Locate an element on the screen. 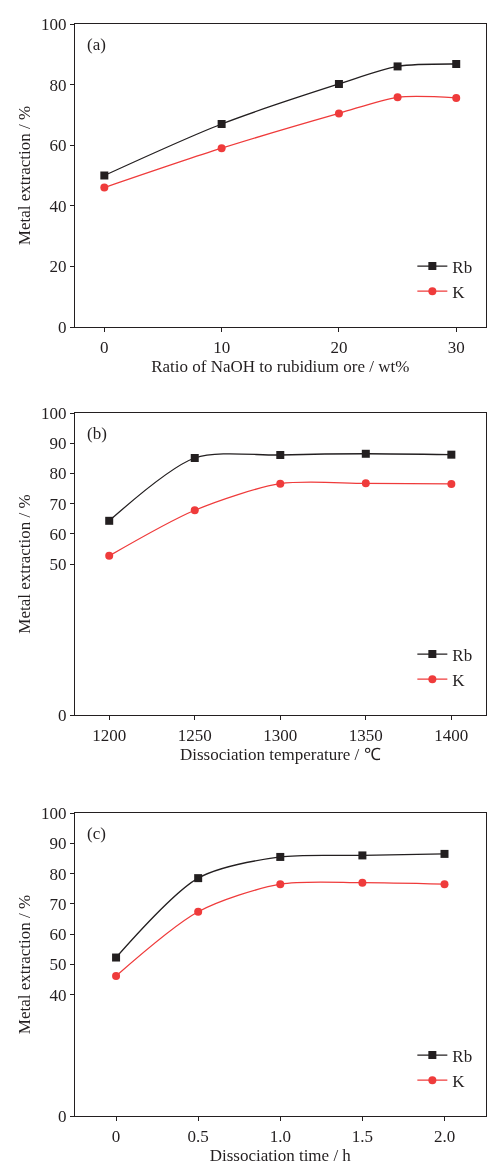 Image resolution: width=488 pixels, height=1165 pixels. x-tick-label: 1400 is located at coordinates (451, 735).